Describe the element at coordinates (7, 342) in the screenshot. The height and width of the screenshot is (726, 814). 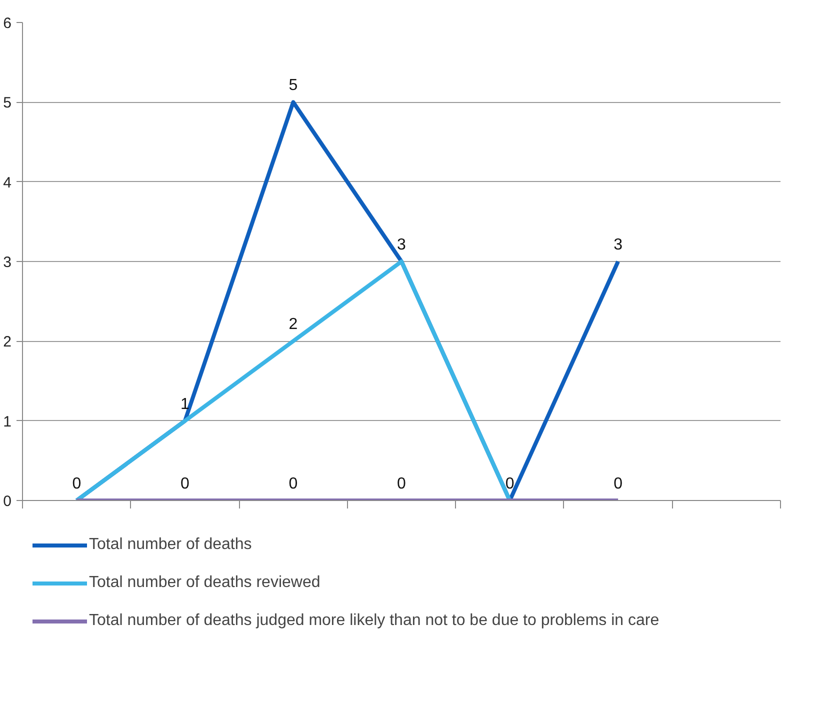
I see `y-tick-label: 2` at that location.